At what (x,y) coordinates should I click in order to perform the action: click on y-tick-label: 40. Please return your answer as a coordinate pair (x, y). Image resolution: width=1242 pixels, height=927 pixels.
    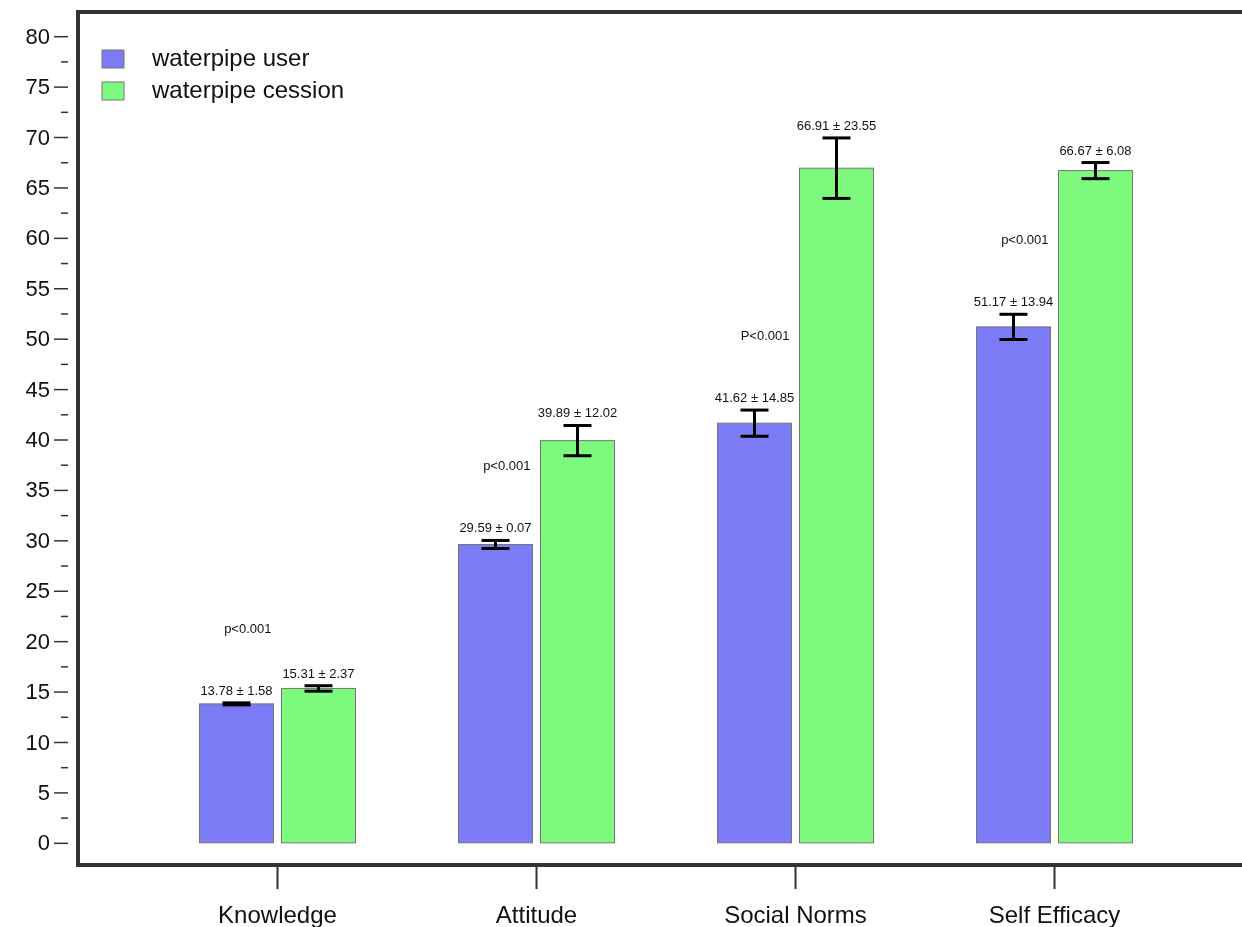
    Looking at the image, I should click on (37, 440).